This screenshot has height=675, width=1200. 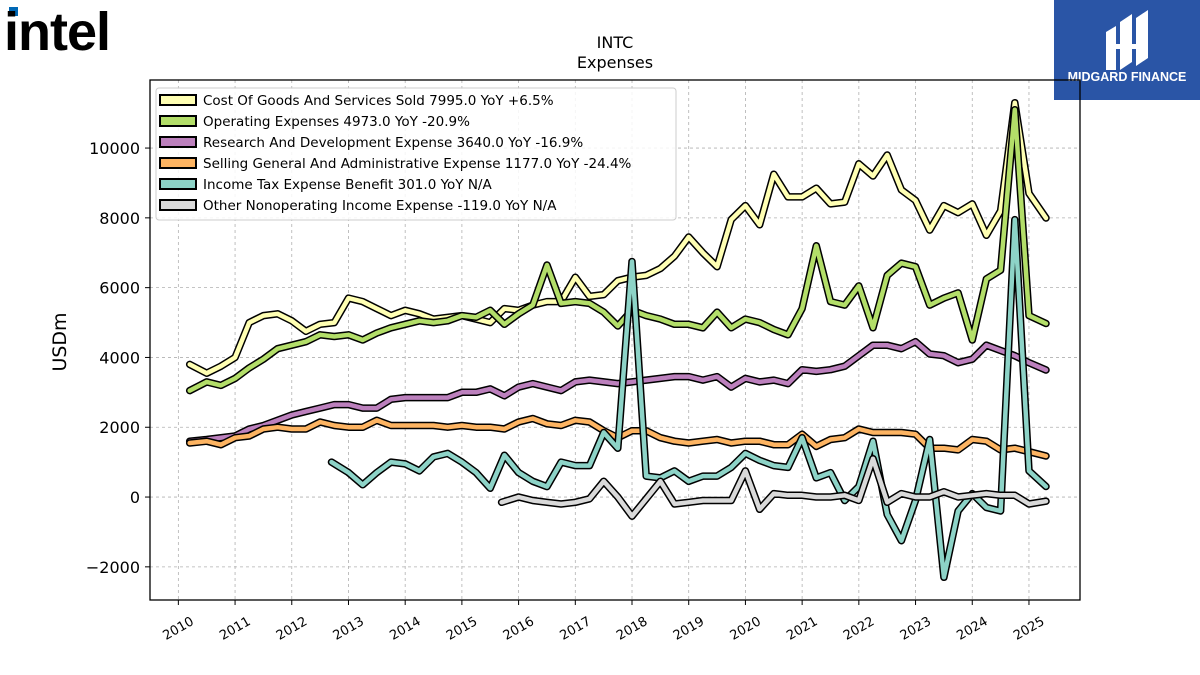 I want to click on y-tick-label: 8000, so click(x=119, y=218).